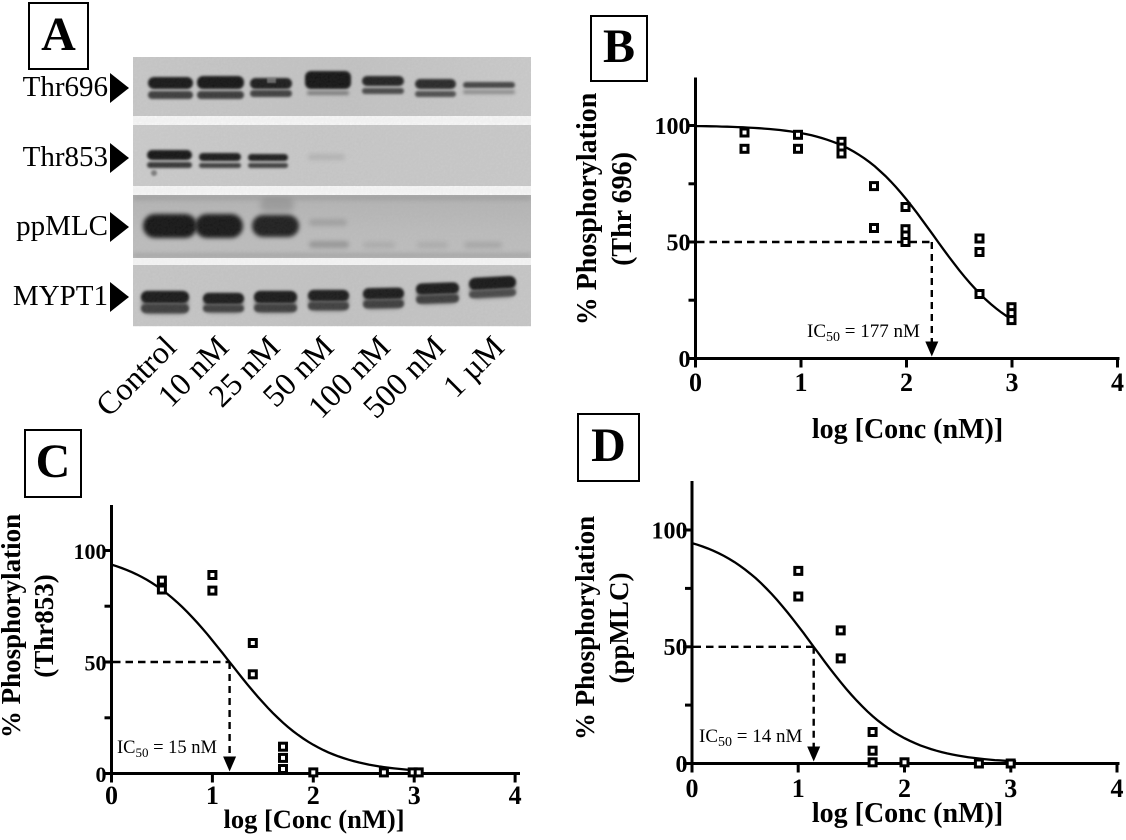 This screenshot has height=840, width=1126. What do you see at coordinates (750, 738) in the screenshot?
I see `svg-text: IC50 = 14 nM` at bounding box center [750, 738].